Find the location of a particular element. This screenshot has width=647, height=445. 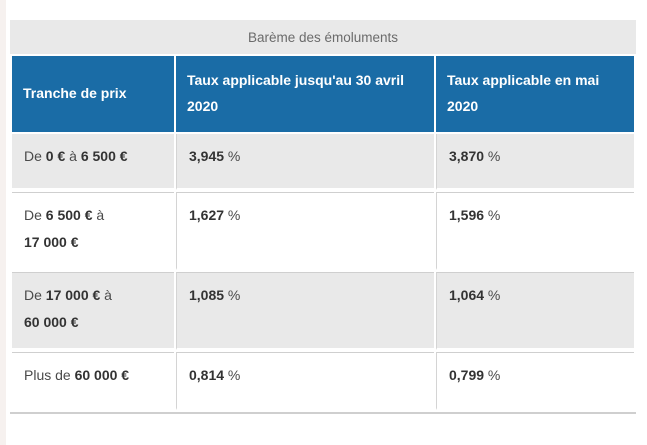

col-header-tranche: Tranche de prix is located at coordinates (93, 94).